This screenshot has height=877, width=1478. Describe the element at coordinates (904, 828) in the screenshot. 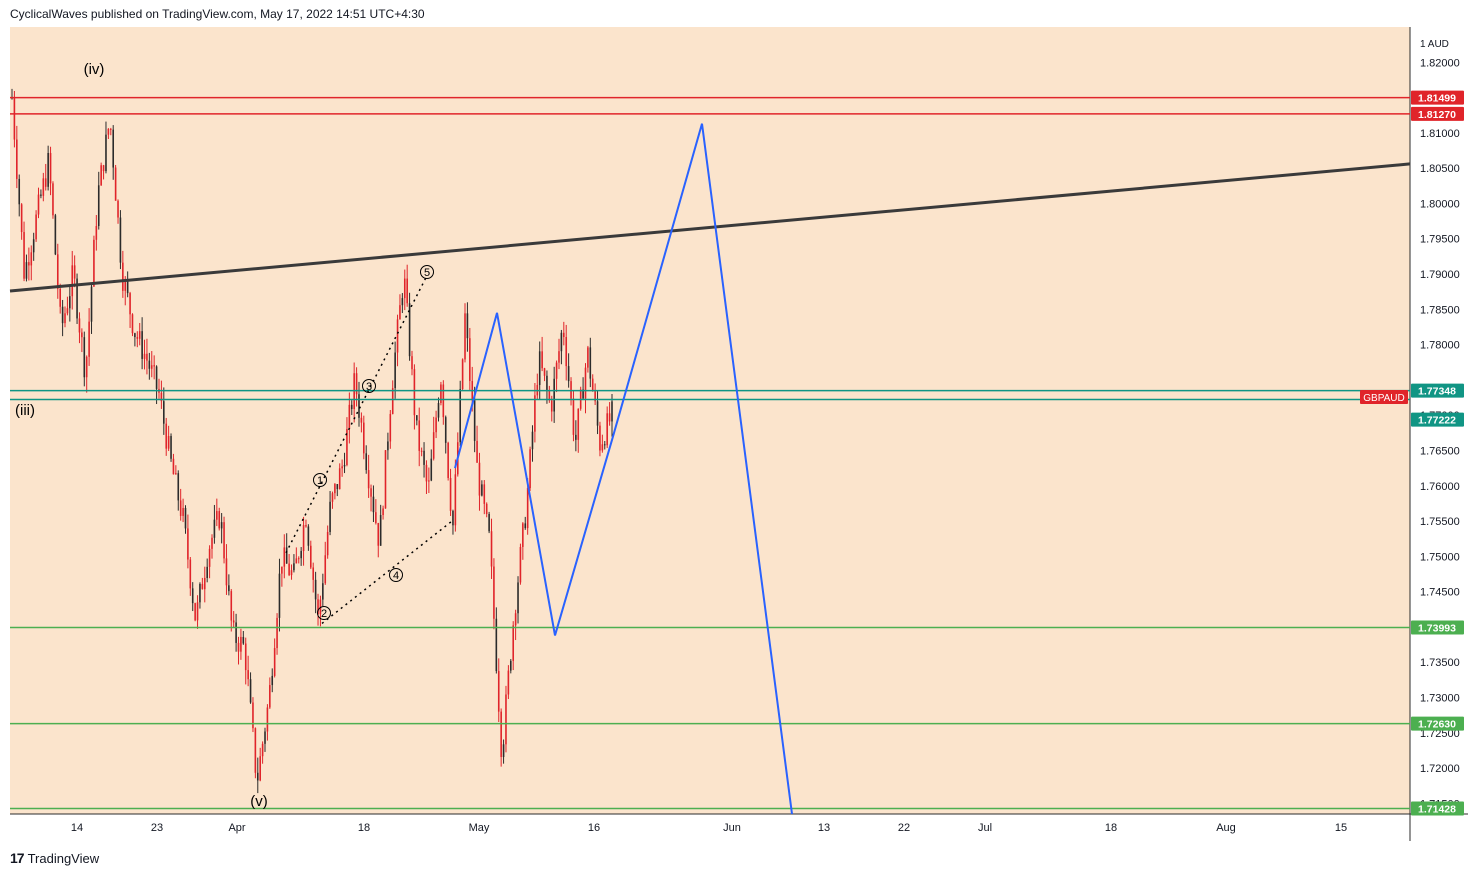

I see `x-tick-label: 22` at that location.